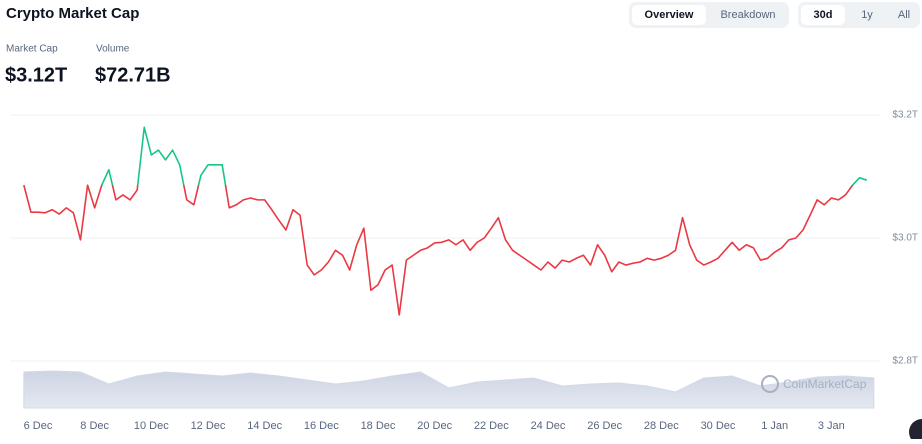 This screenshot has width=922, height=444. Describe the element at coordinates (548, 426) in the screenshot. I see `x-tick-label: 24 Dec` at that location.